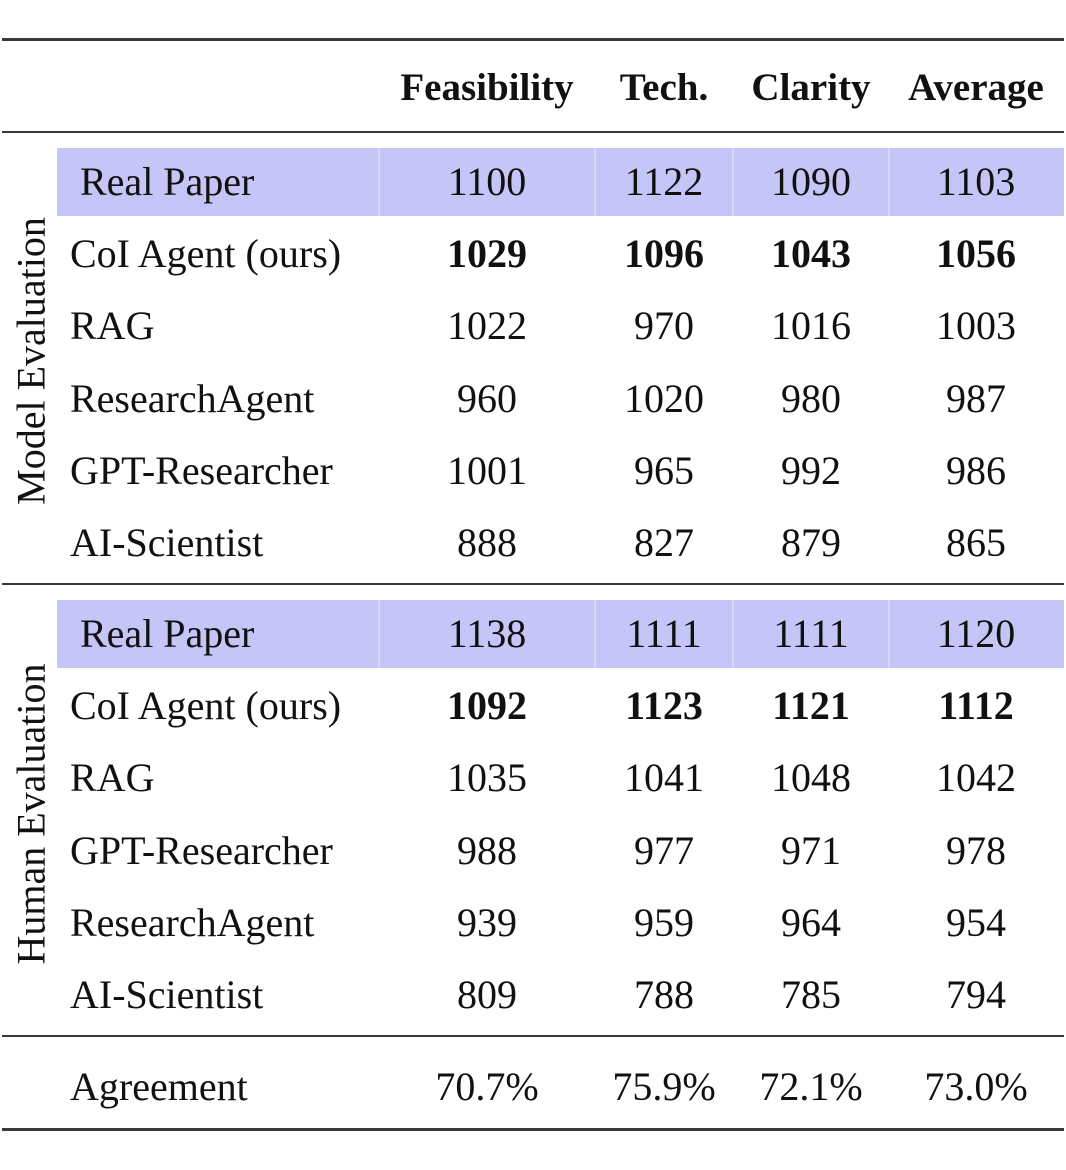 The image size is (1066, 1170). What do you see at coordinates (664, 398) in the screenshot?
I see `cell-tech: 1020` at bounding box center [664, 398].